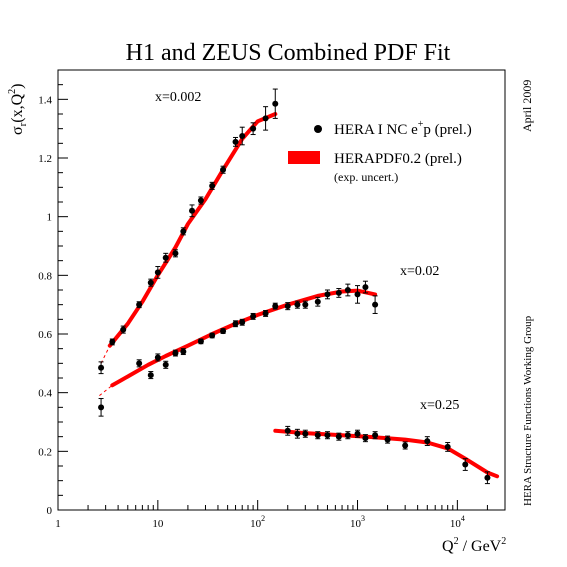  Describe the element at coordinates (50, 218) in the screenshot. I see `y-tick-label: 1` at that location.